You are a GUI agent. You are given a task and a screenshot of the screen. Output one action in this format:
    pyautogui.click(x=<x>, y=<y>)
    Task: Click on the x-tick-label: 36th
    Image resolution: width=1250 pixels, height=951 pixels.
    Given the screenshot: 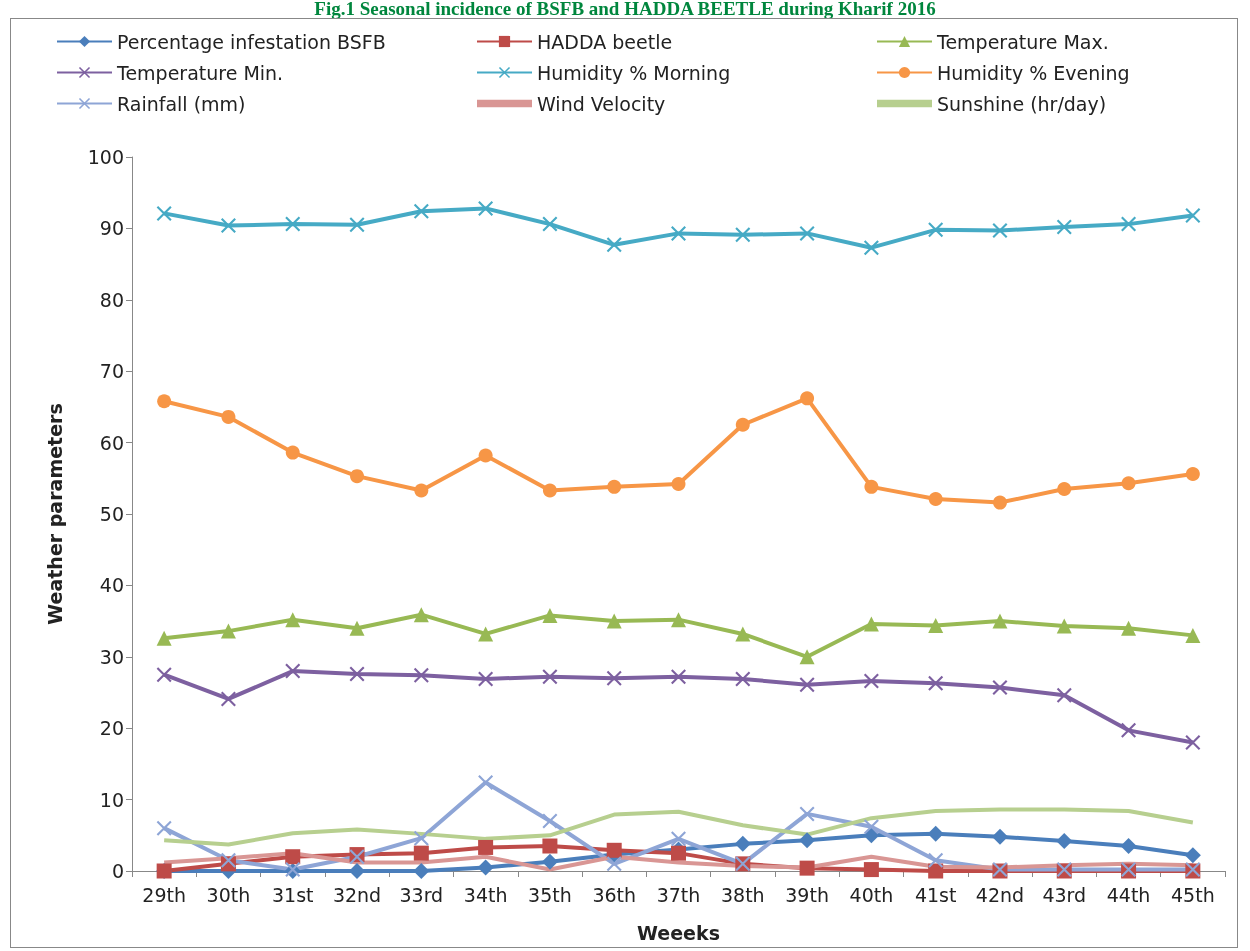 What is the action you would take?
    pyautogui.click(x=614, y=894)
    